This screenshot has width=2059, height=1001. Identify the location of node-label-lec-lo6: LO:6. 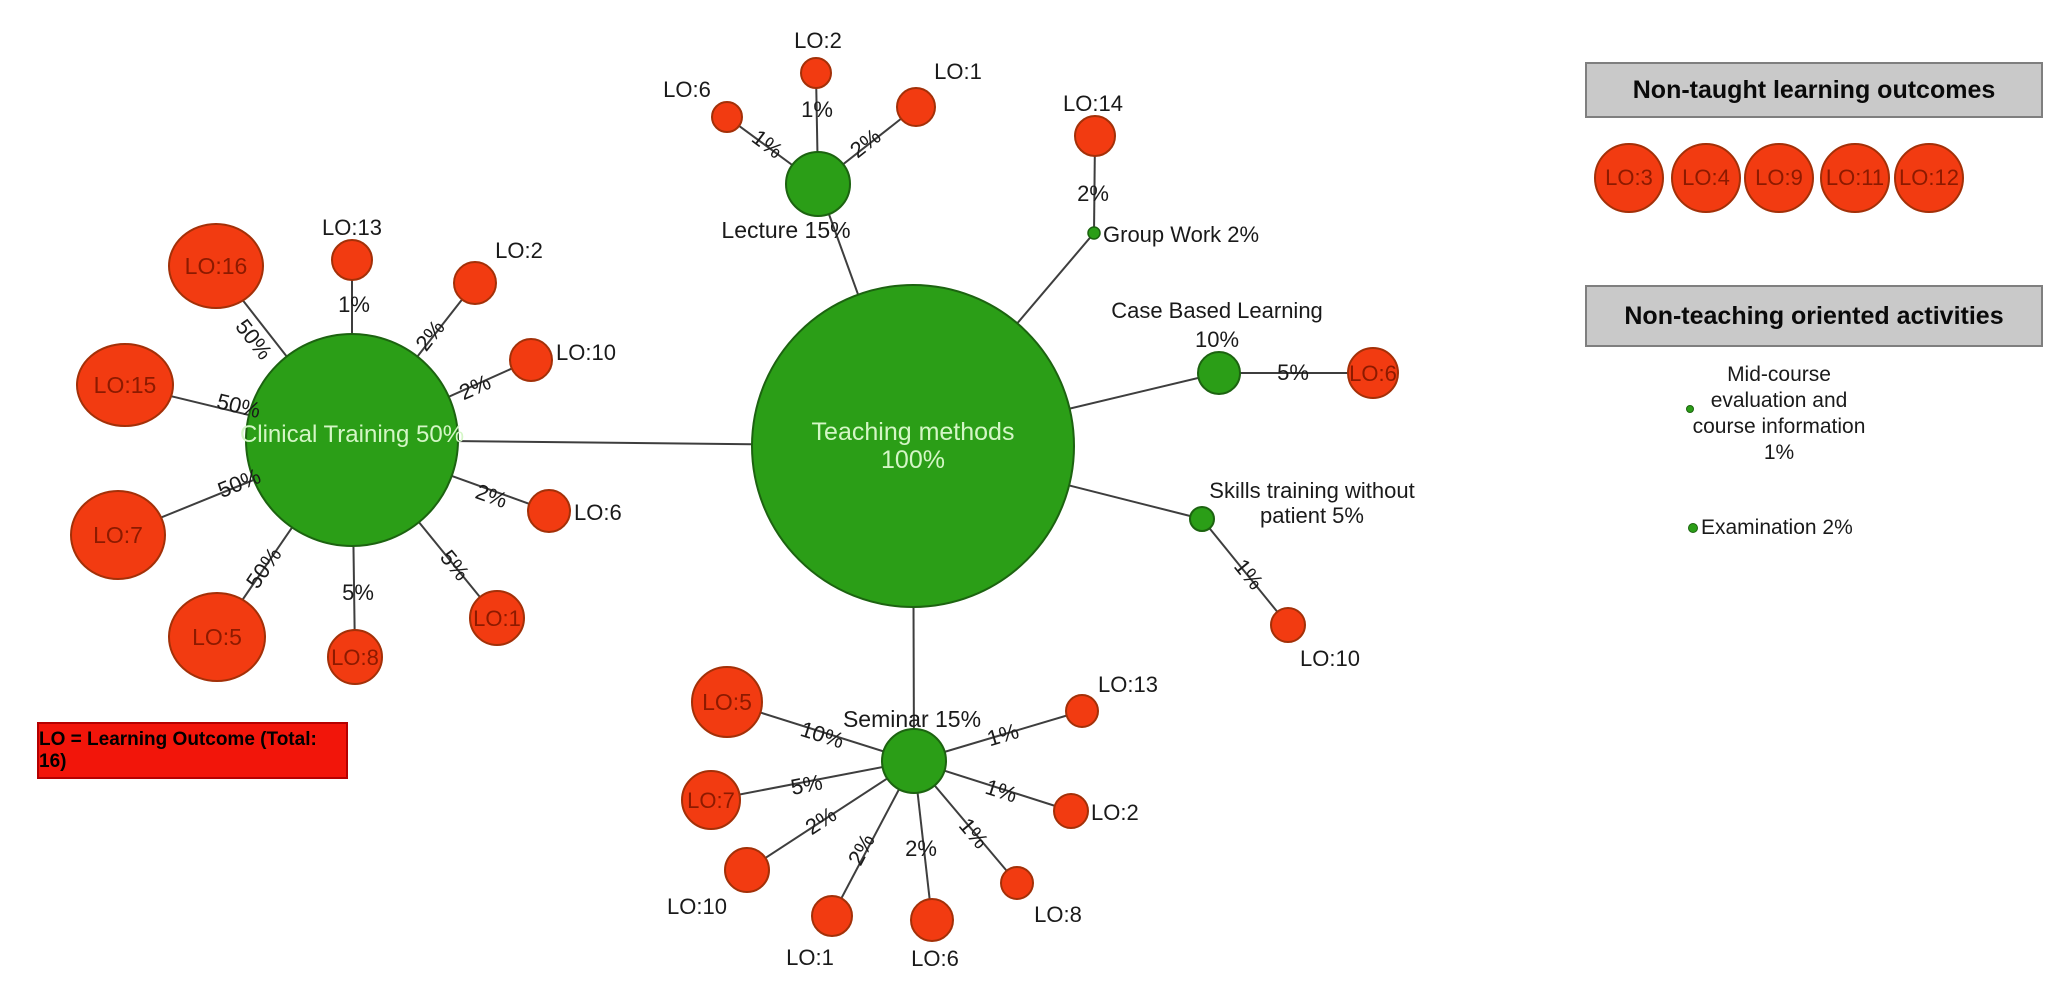
(687, 89).